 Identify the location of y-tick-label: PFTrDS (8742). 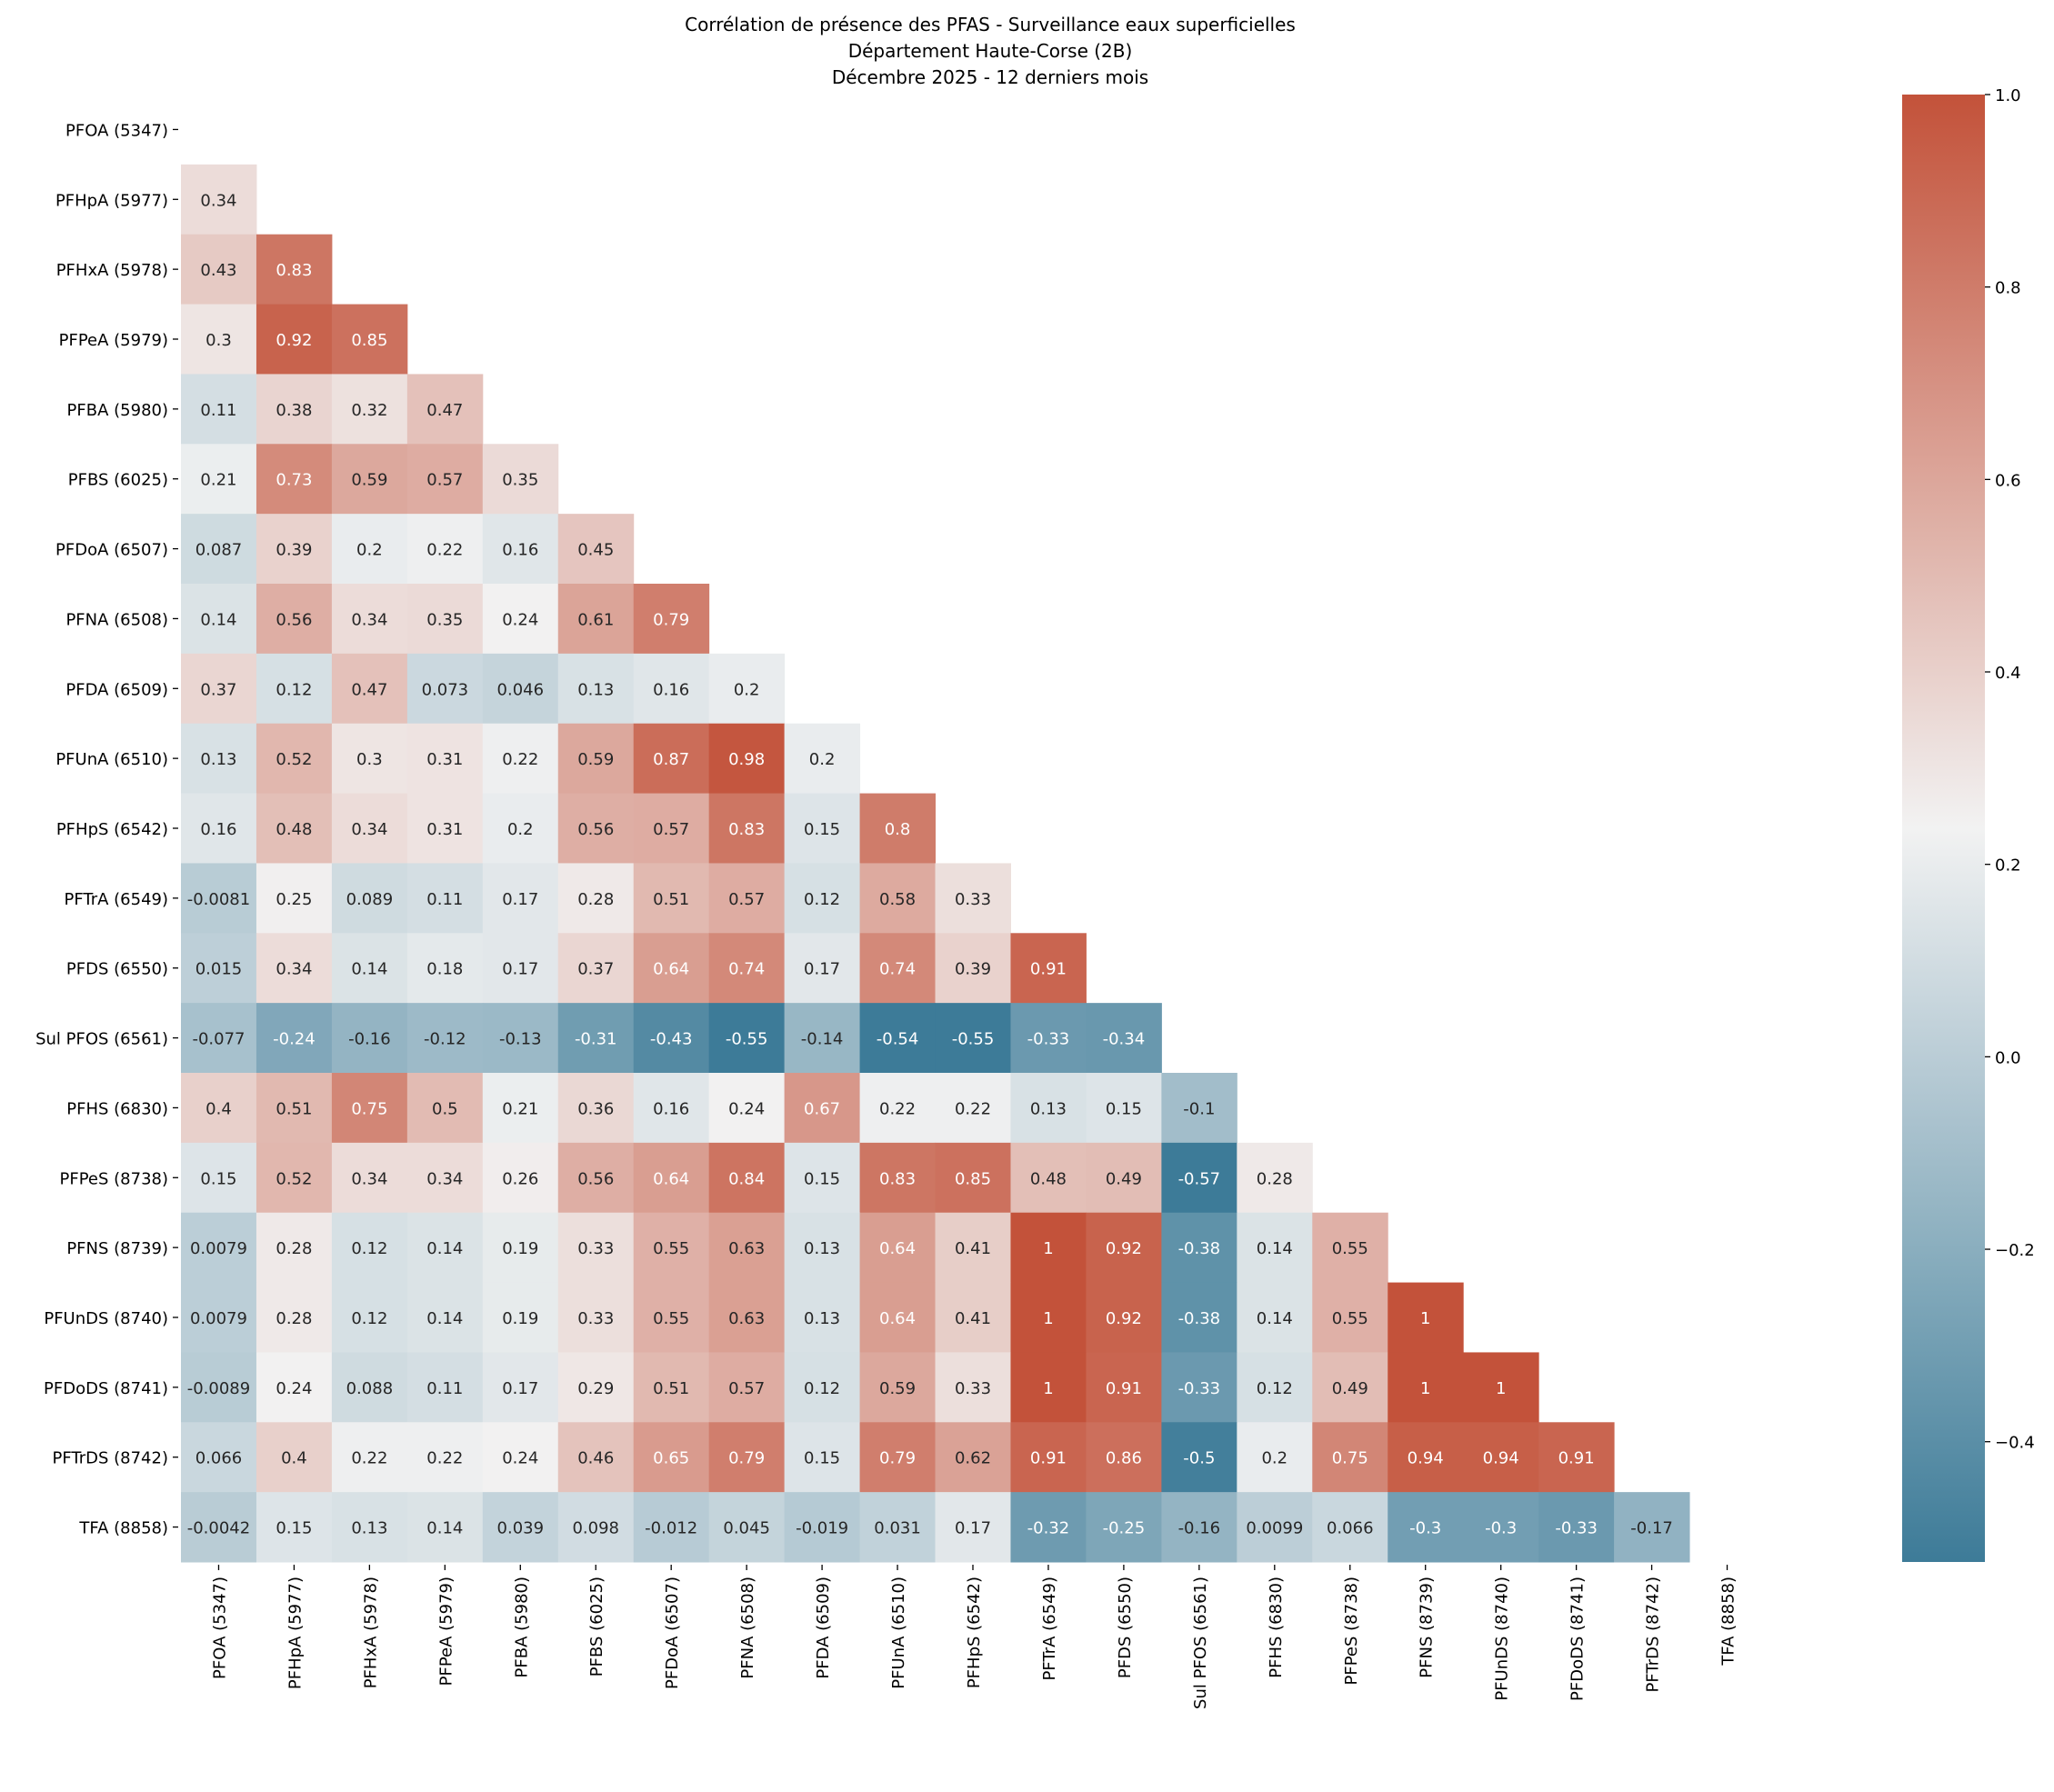
(110, 1458).